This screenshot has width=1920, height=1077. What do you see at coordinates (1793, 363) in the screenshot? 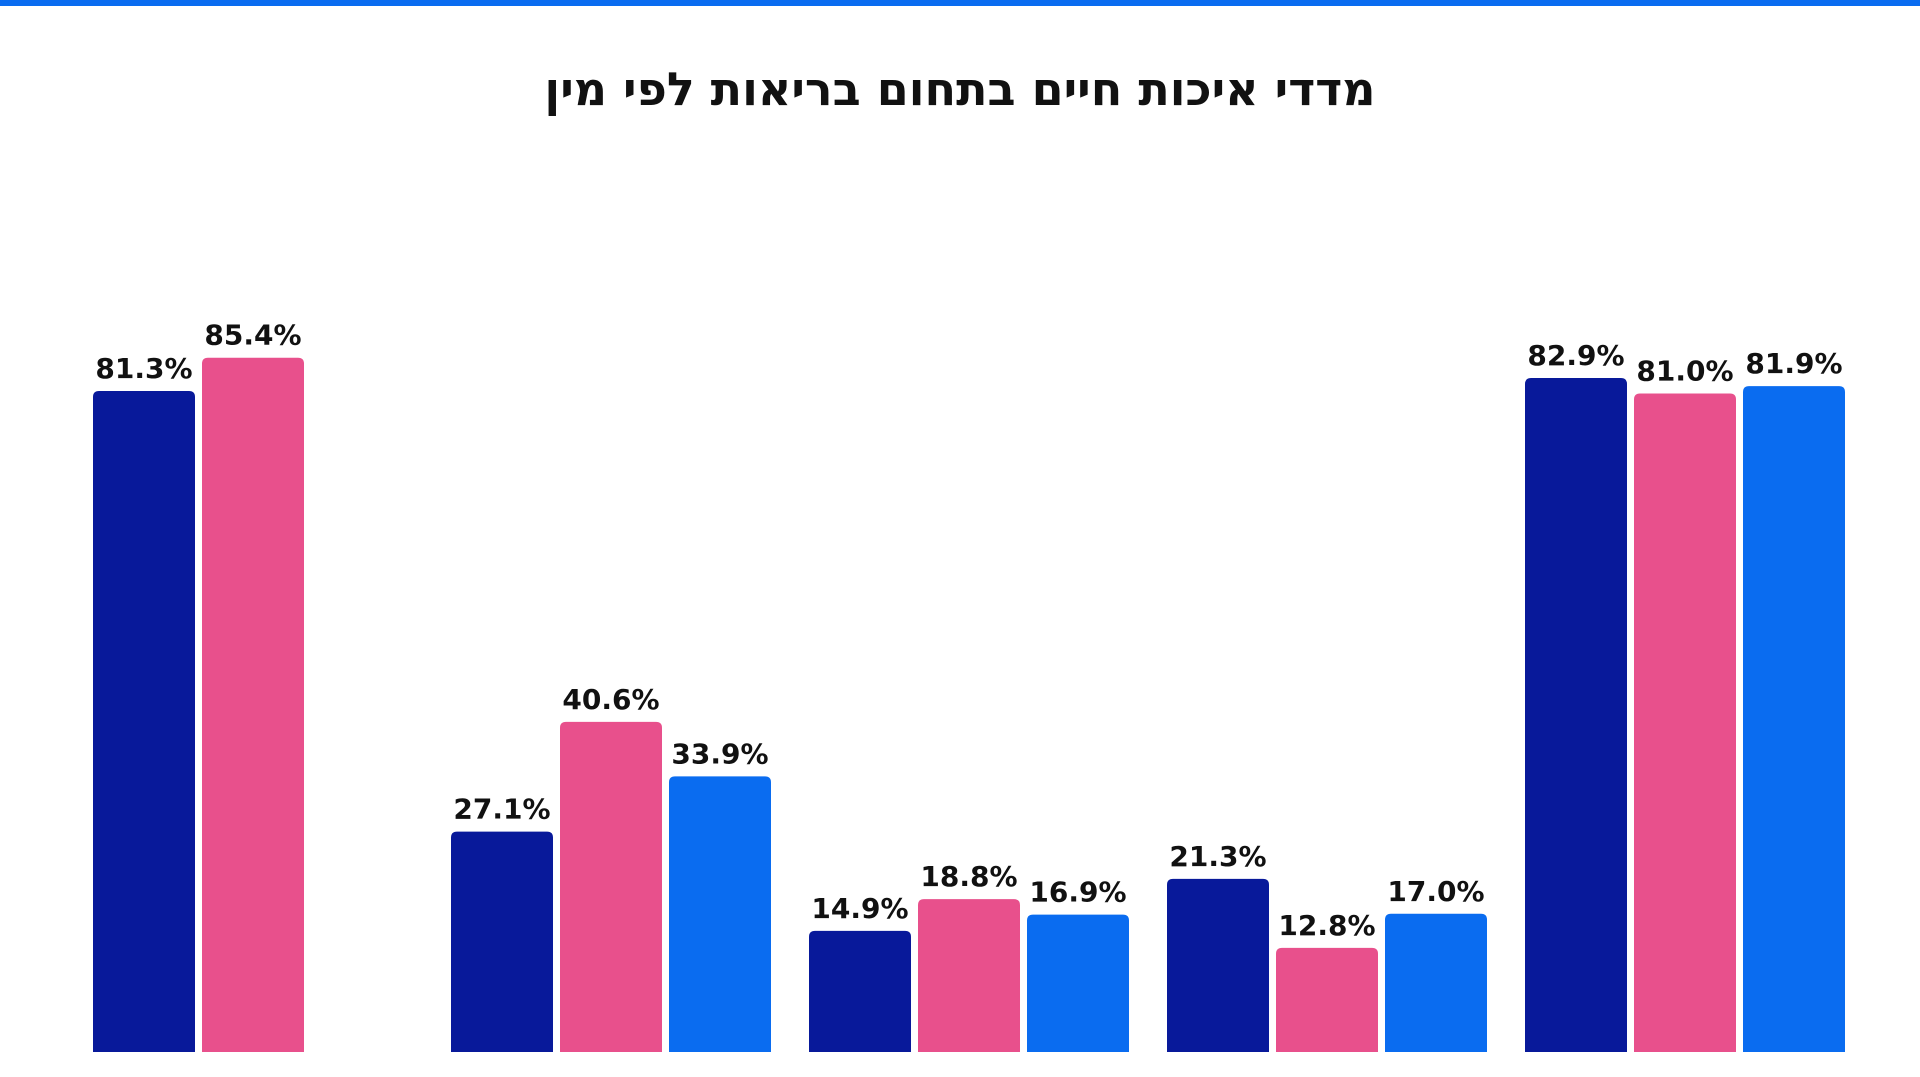
I see `data-label-group-5-series-3: 81.9%` at bounding box center [1793, 363].